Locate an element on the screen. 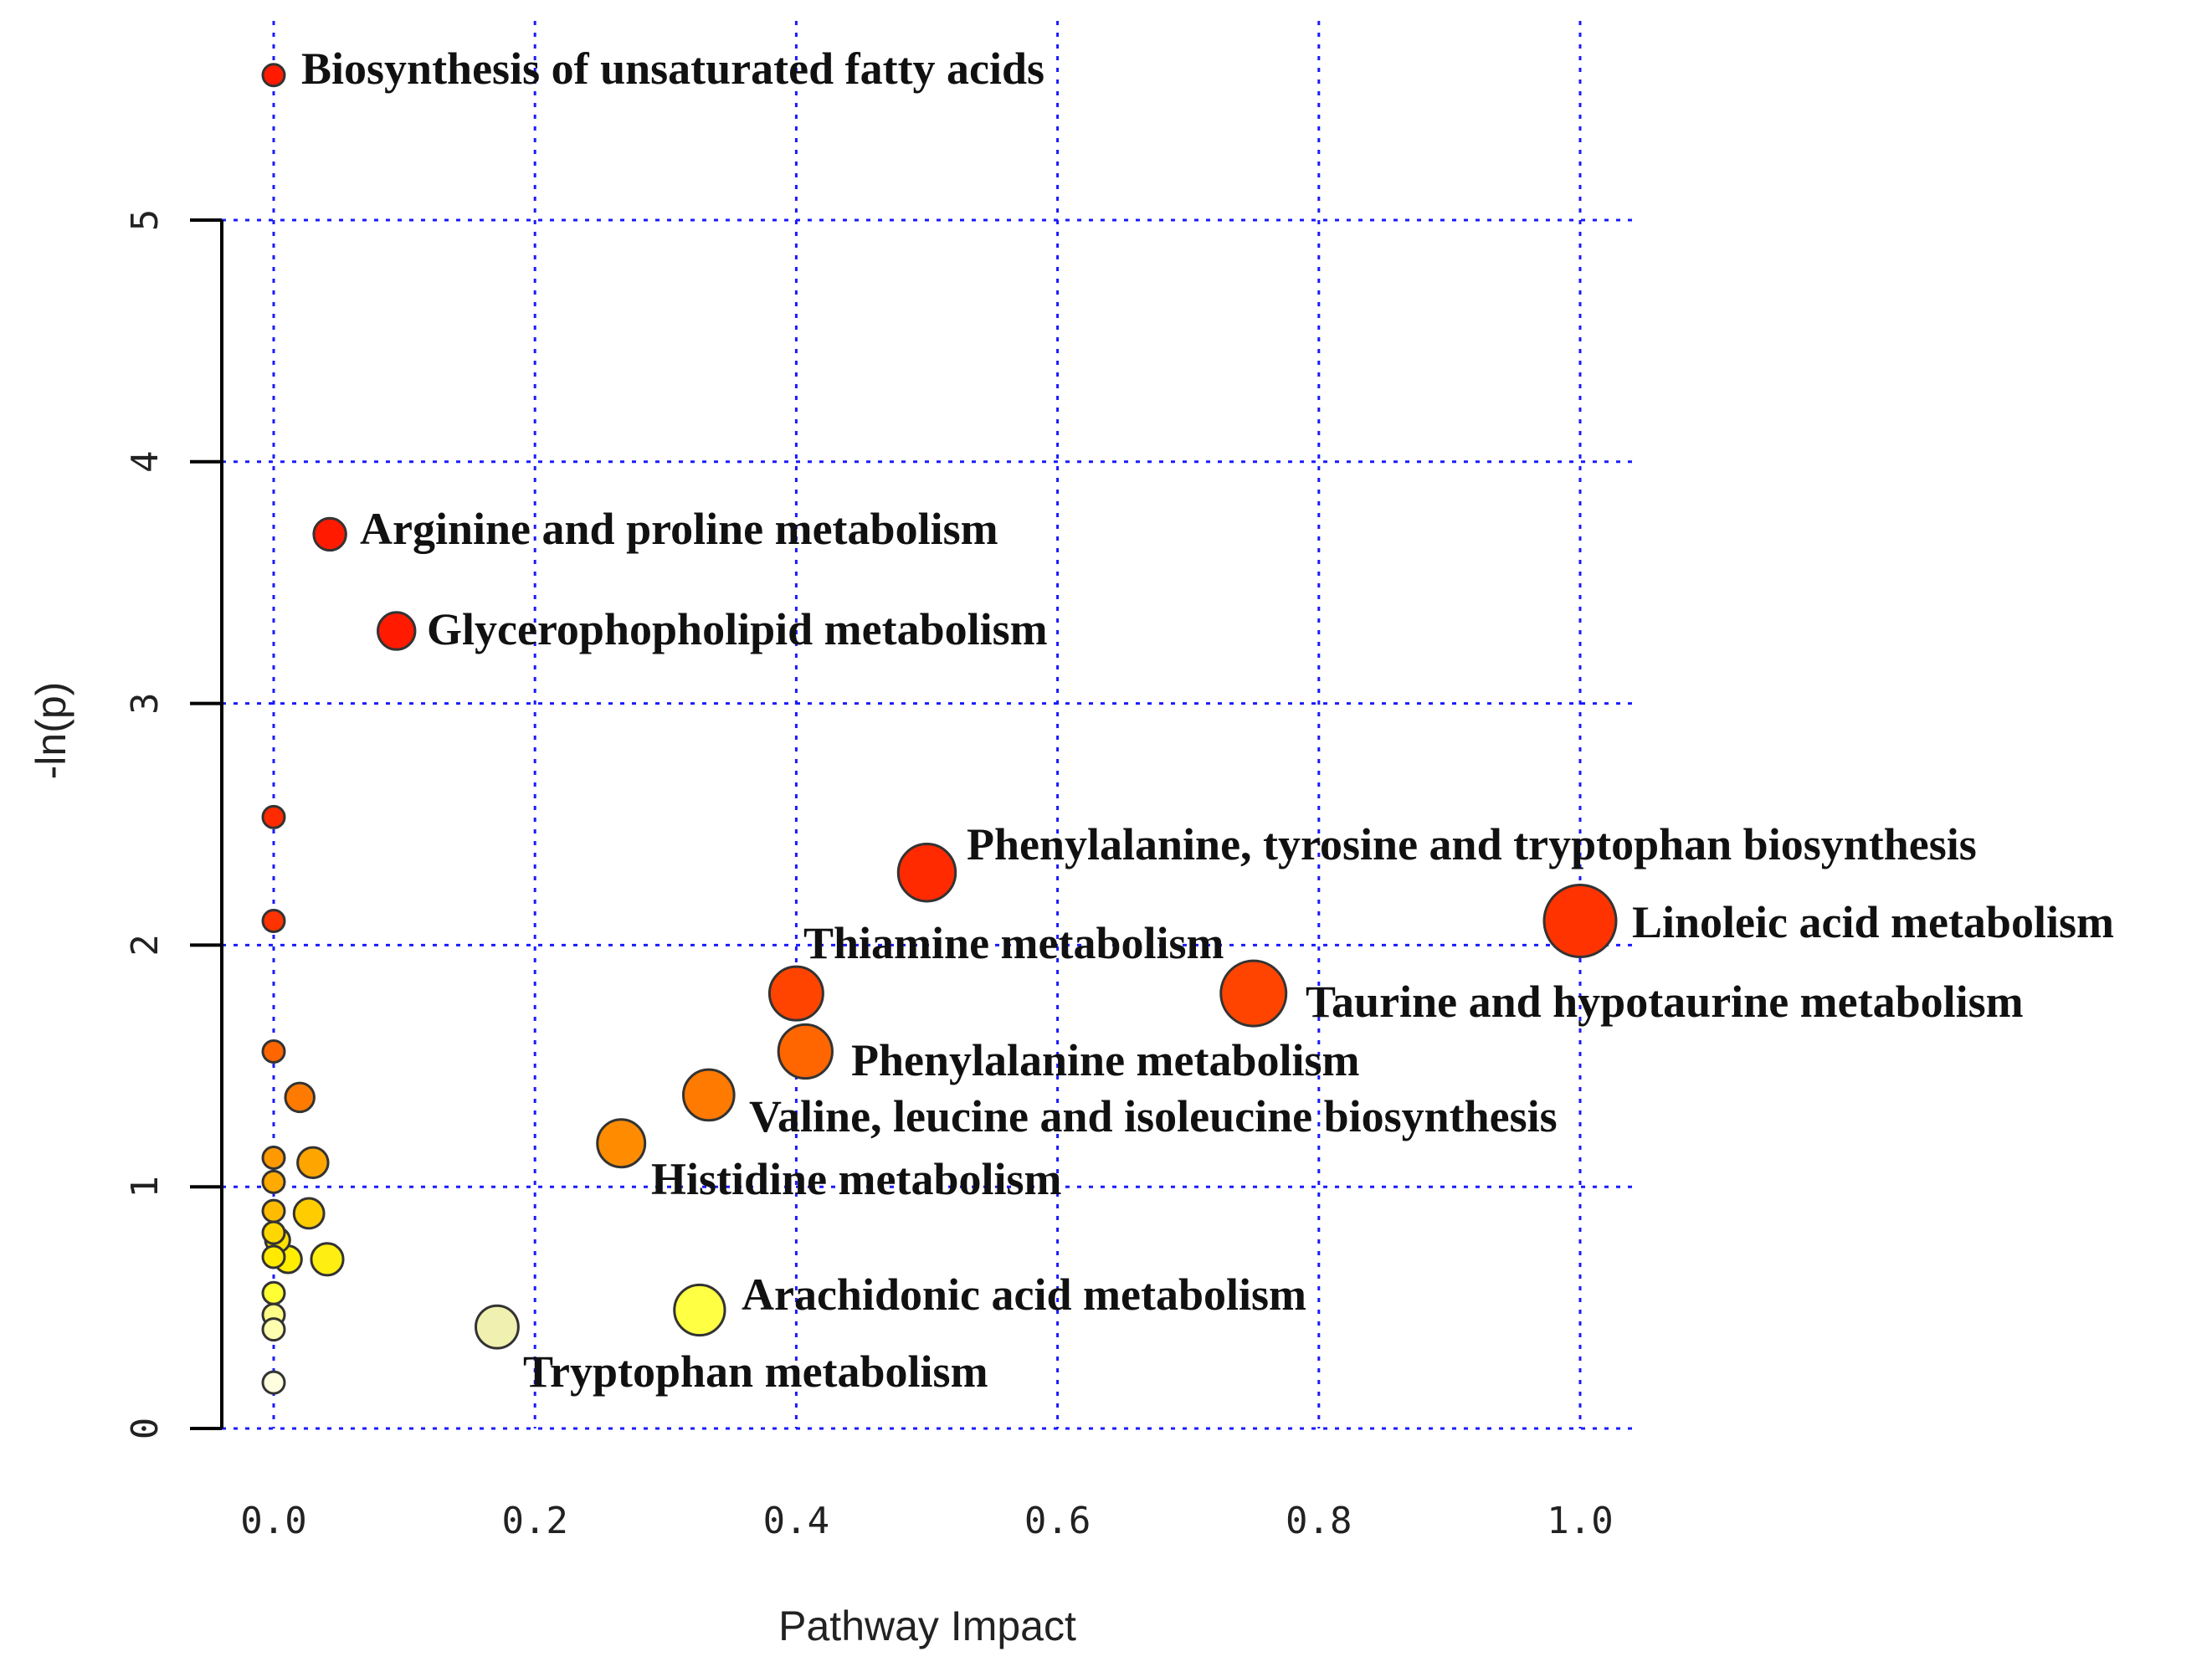  point-label: Thiamine metabolism is located at coordinates (1013, 943).